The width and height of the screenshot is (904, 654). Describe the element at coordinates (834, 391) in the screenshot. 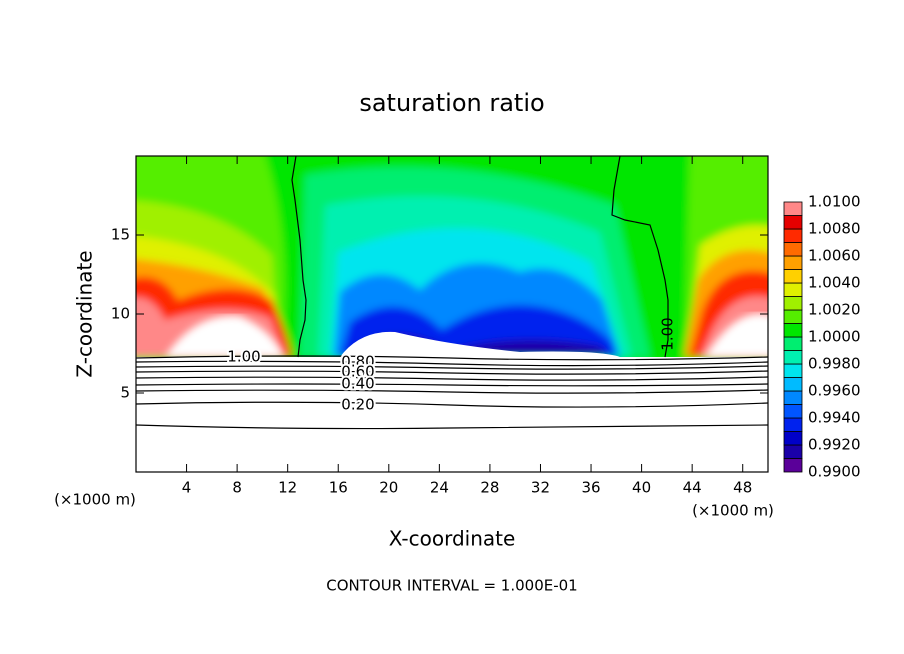

I see `colorbar-label: 0.9960` at that location.